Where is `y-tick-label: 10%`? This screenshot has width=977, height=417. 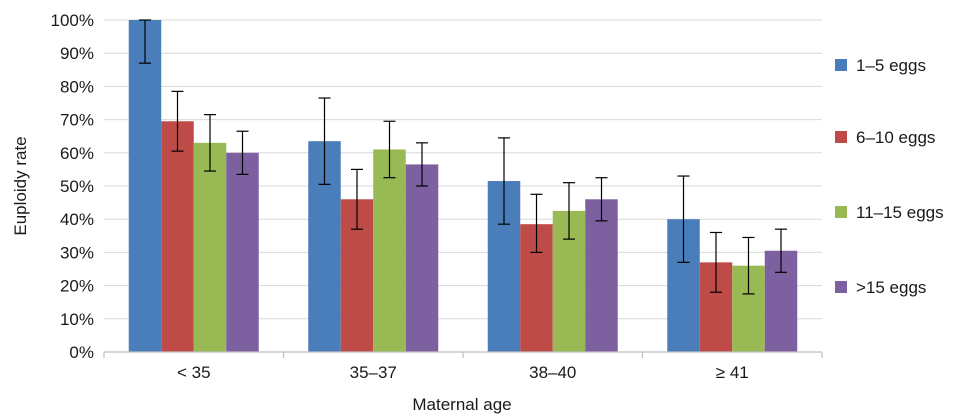 y-tick-label: 10% is located at coordinates (77, 319).